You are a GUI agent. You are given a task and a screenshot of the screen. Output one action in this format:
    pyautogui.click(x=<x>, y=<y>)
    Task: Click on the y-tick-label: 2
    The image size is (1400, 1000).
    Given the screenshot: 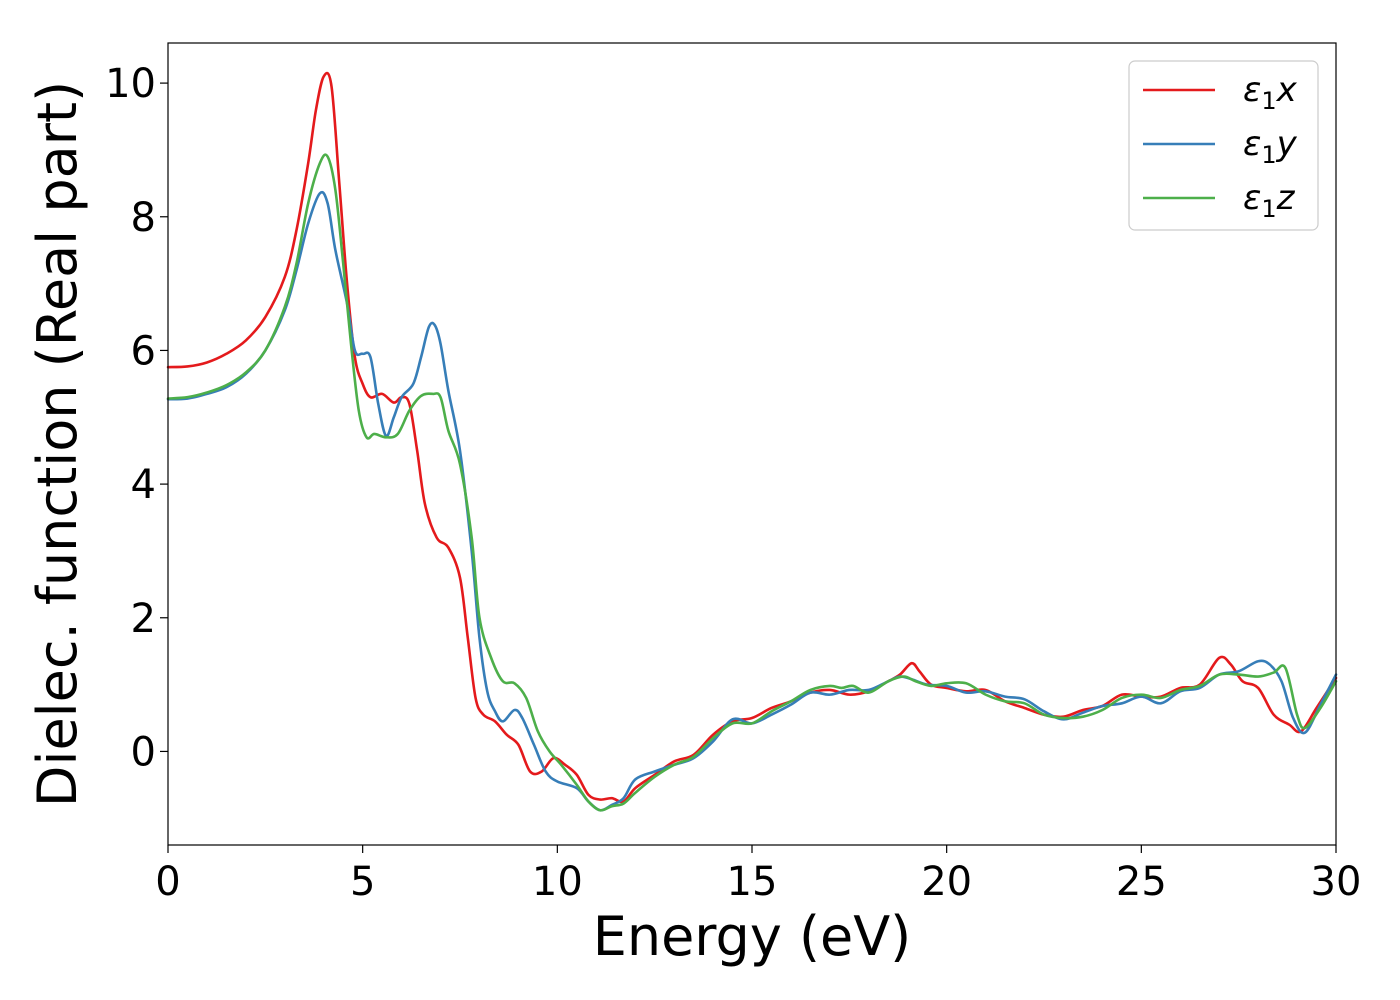 What is the action you would take?
    pyautogui.click(x=143, y=619)
    